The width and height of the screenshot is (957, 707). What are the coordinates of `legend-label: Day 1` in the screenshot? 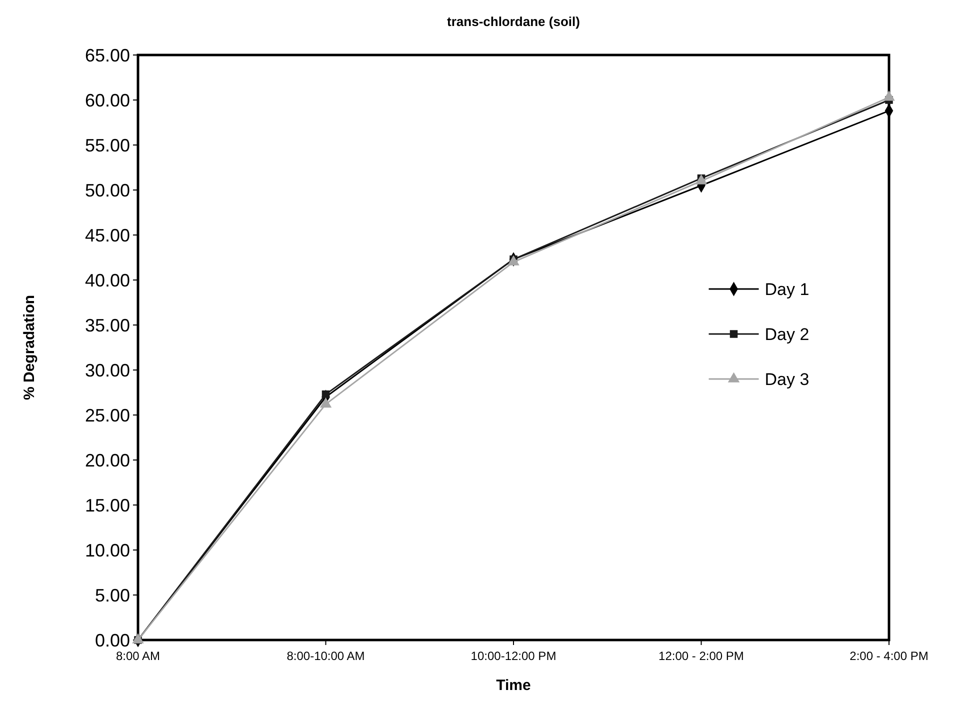 It's located at (787, 289).